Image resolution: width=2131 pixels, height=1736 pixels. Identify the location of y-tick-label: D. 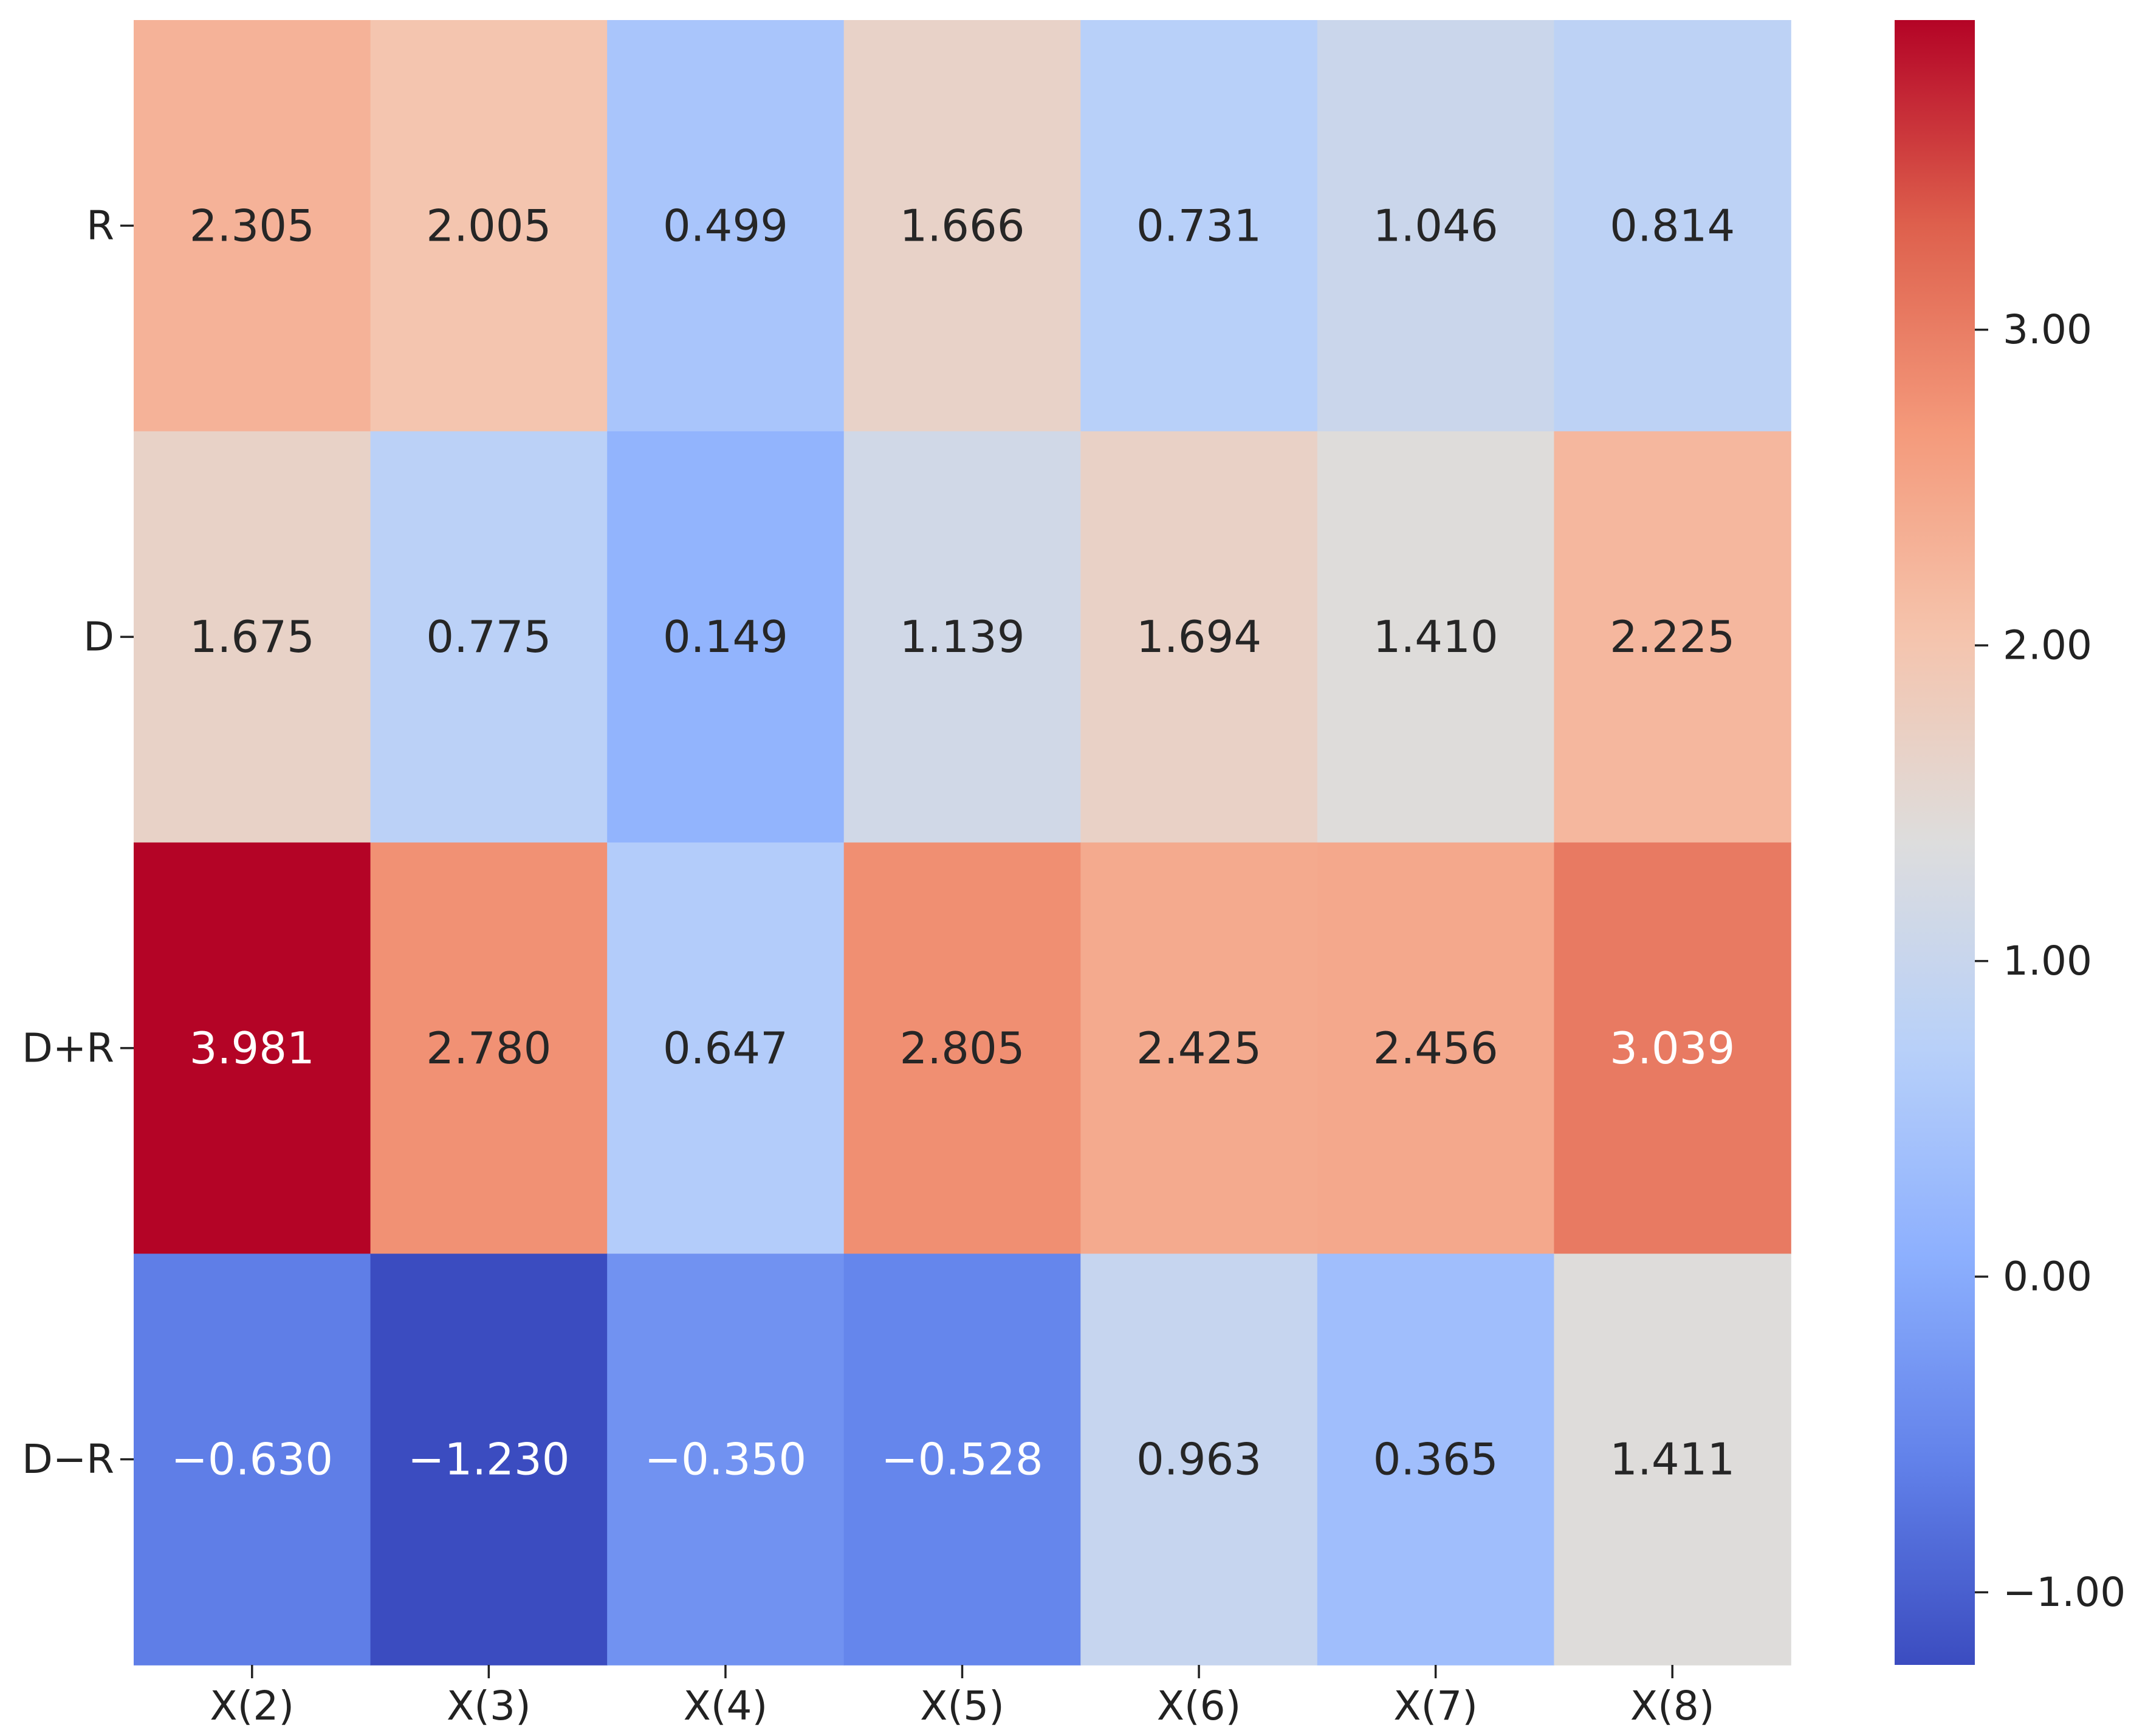
(98, 637).